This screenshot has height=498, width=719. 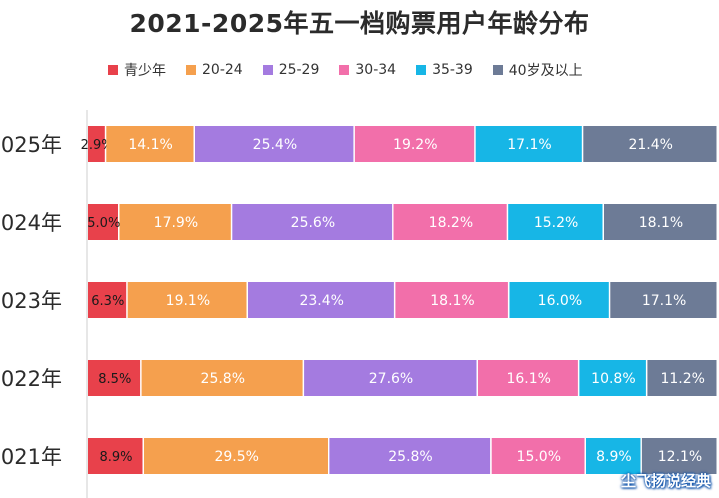 I want to click on data-label: 15.0%, so click(x=539, y=457).